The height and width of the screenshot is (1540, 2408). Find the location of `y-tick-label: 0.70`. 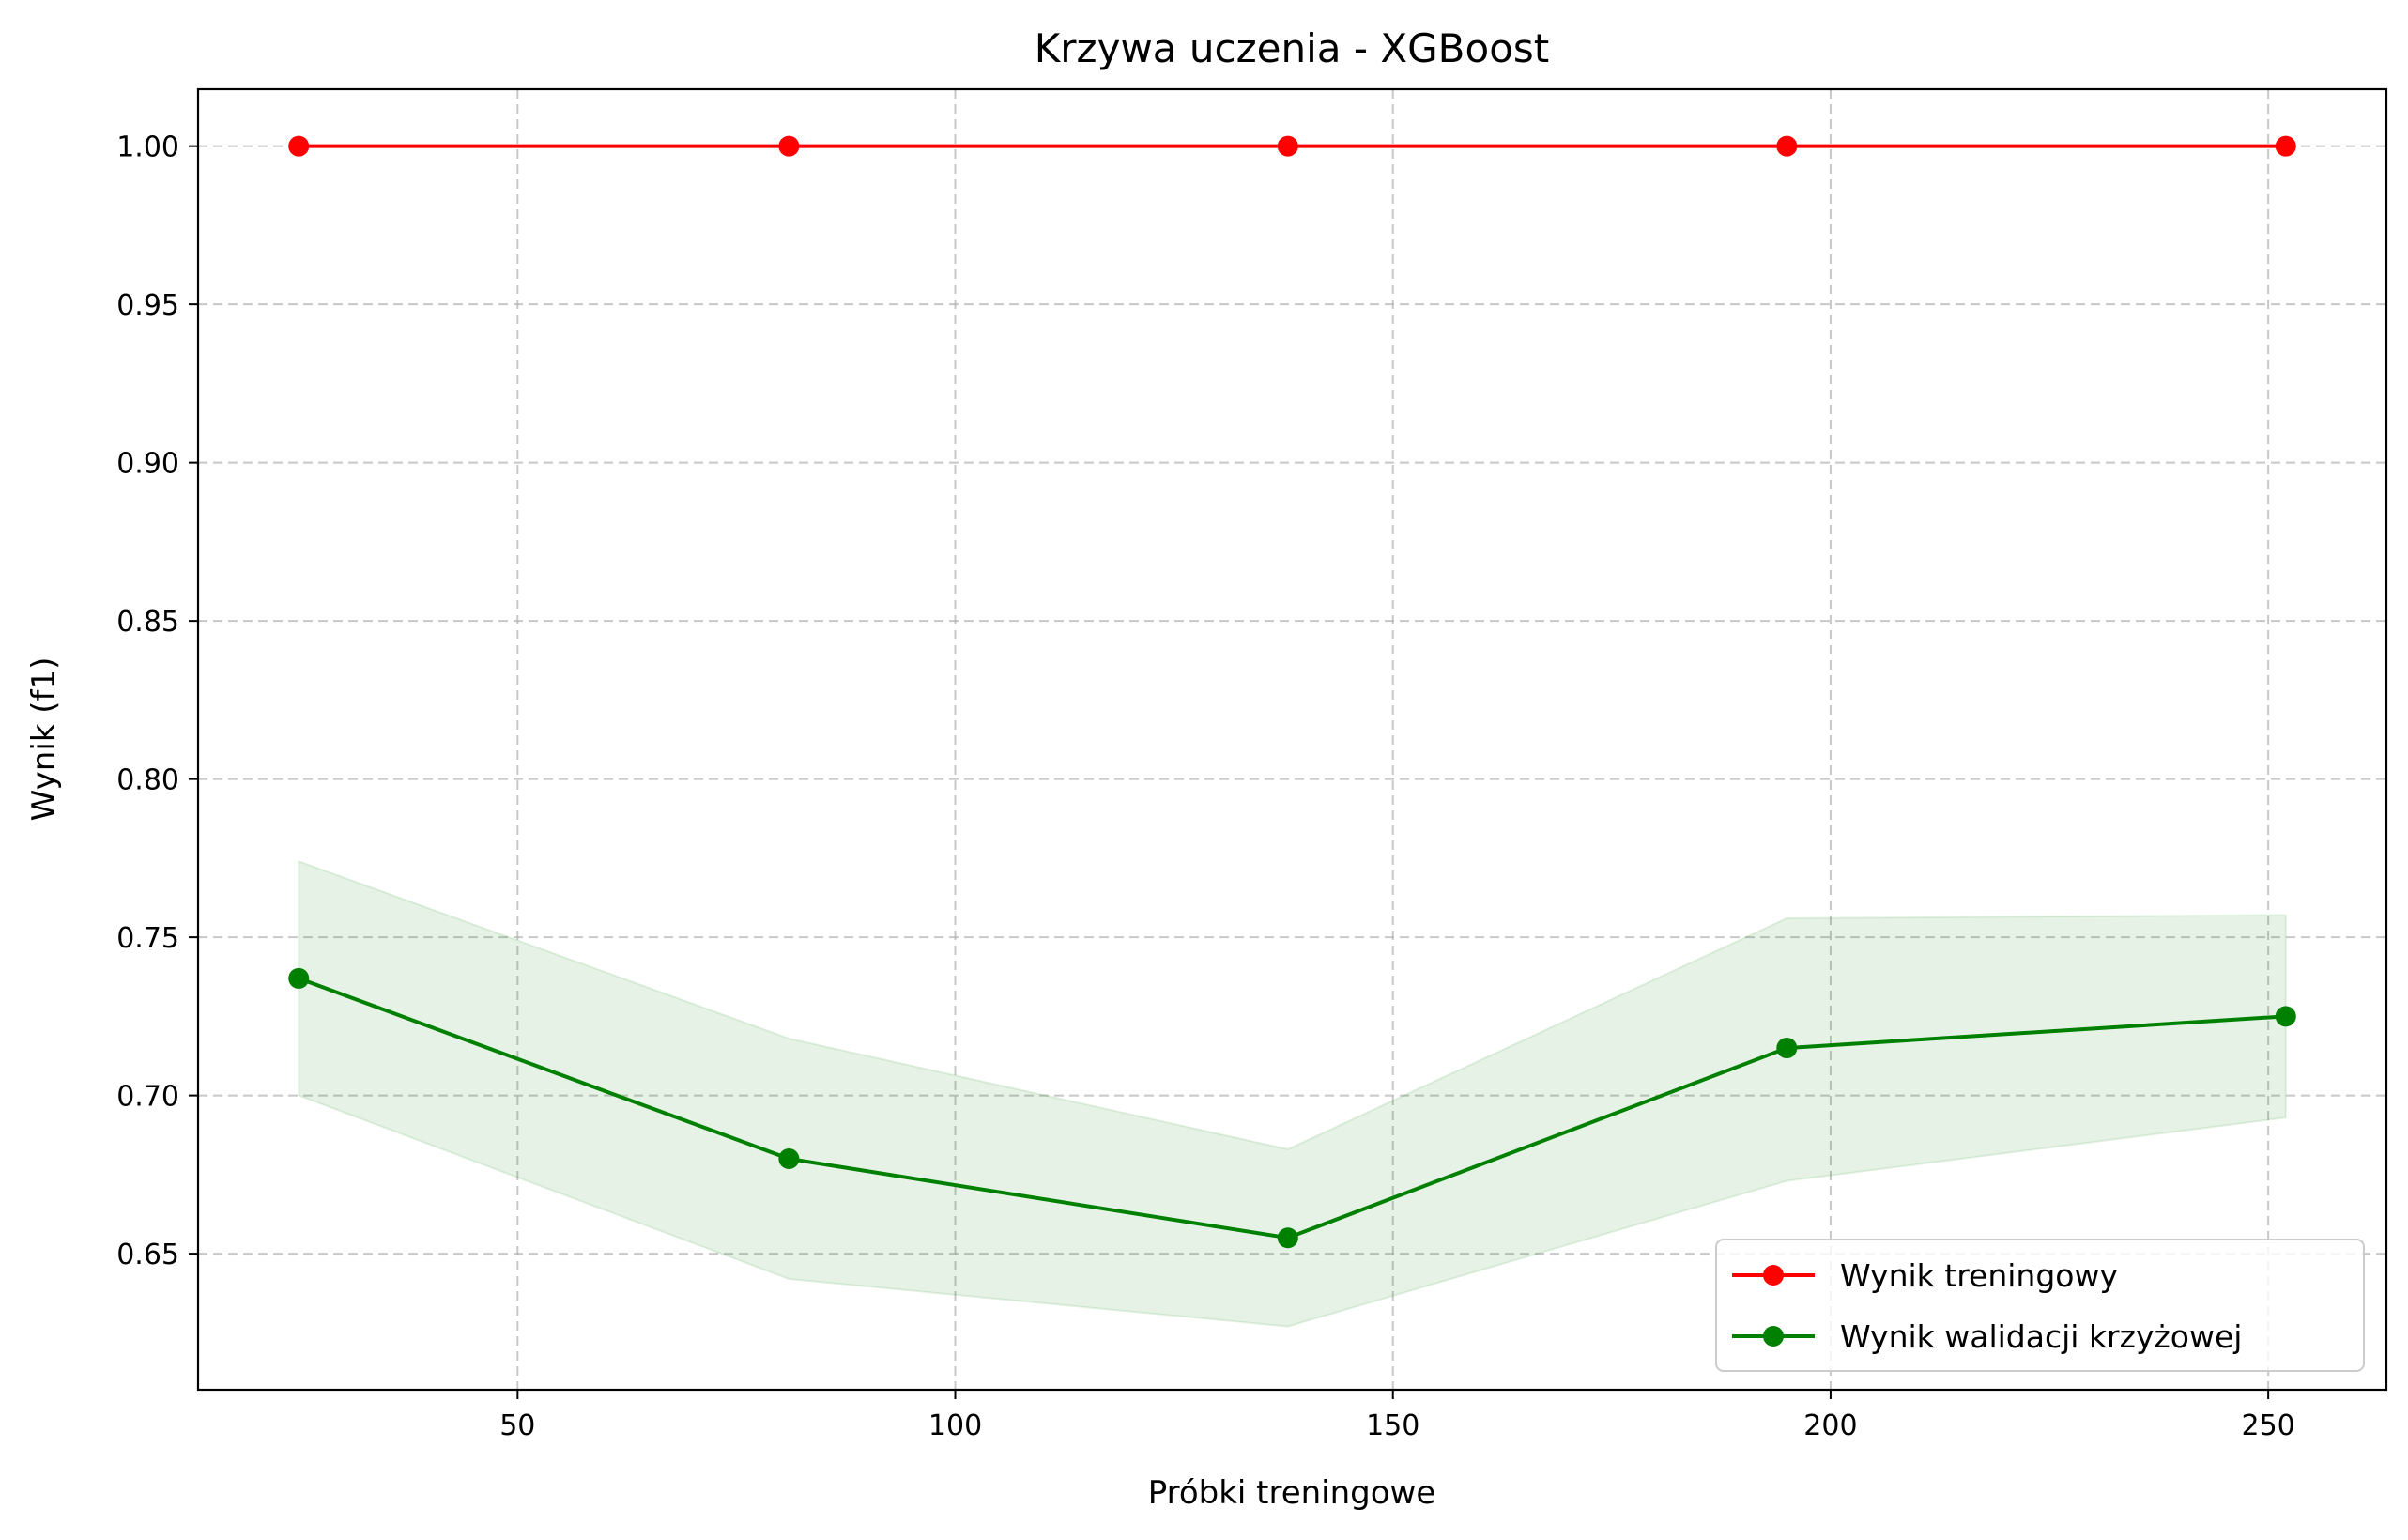

y-tick-label: 0.70 is located at coordinates (147, 1097).